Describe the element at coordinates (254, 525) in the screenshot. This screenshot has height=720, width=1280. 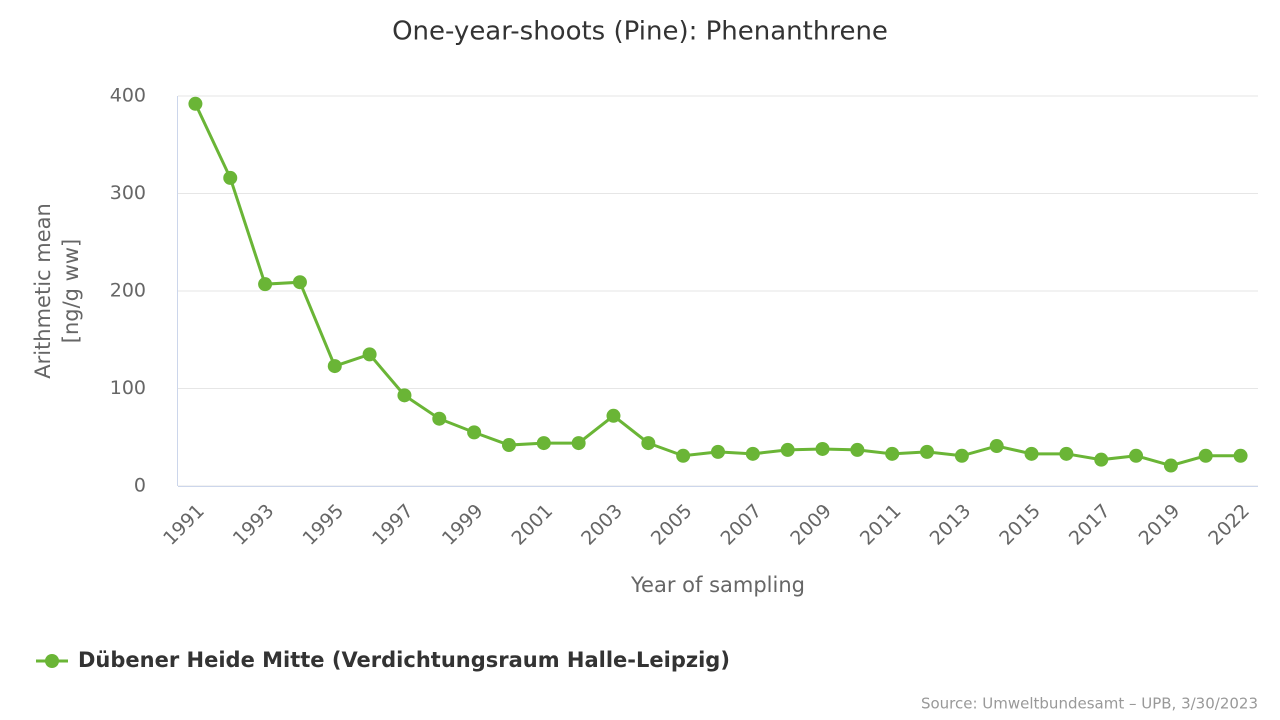
I see `x-tick-label: 1993` at that location.